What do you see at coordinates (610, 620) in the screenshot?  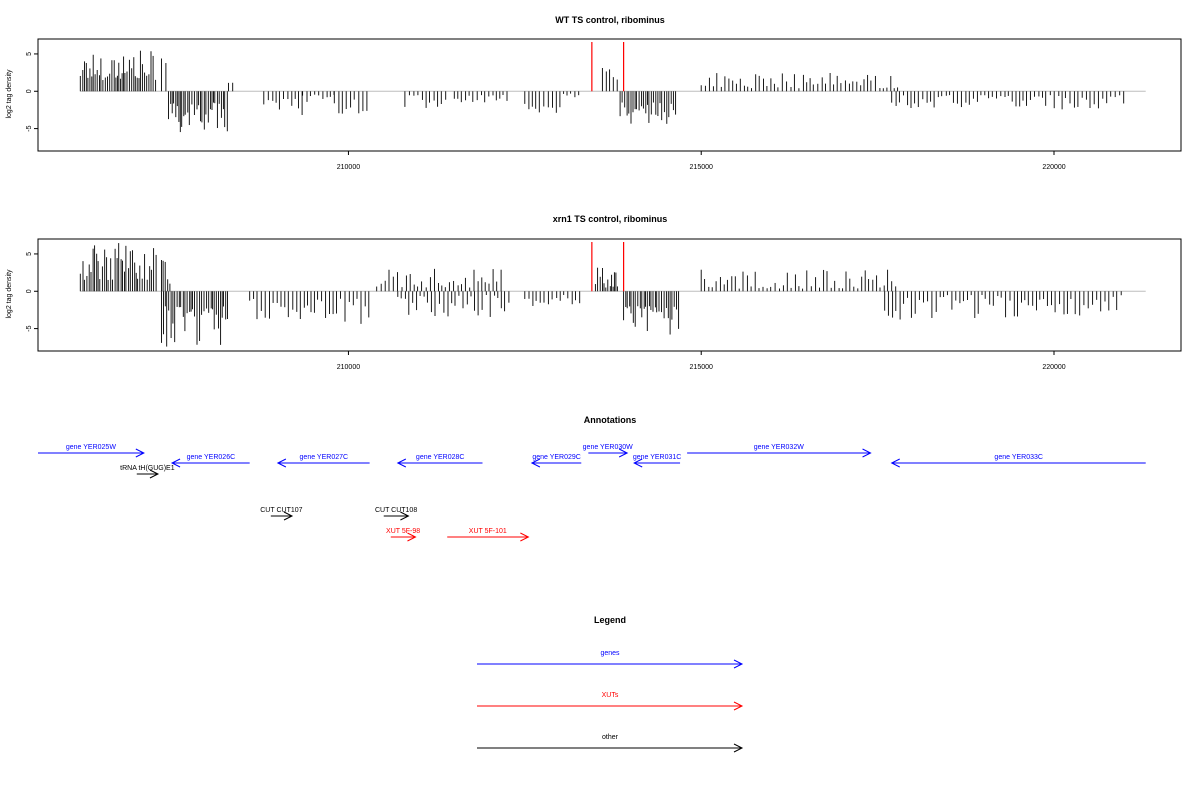 I see `legend-title: Legend` at bounding box center [610, 620].